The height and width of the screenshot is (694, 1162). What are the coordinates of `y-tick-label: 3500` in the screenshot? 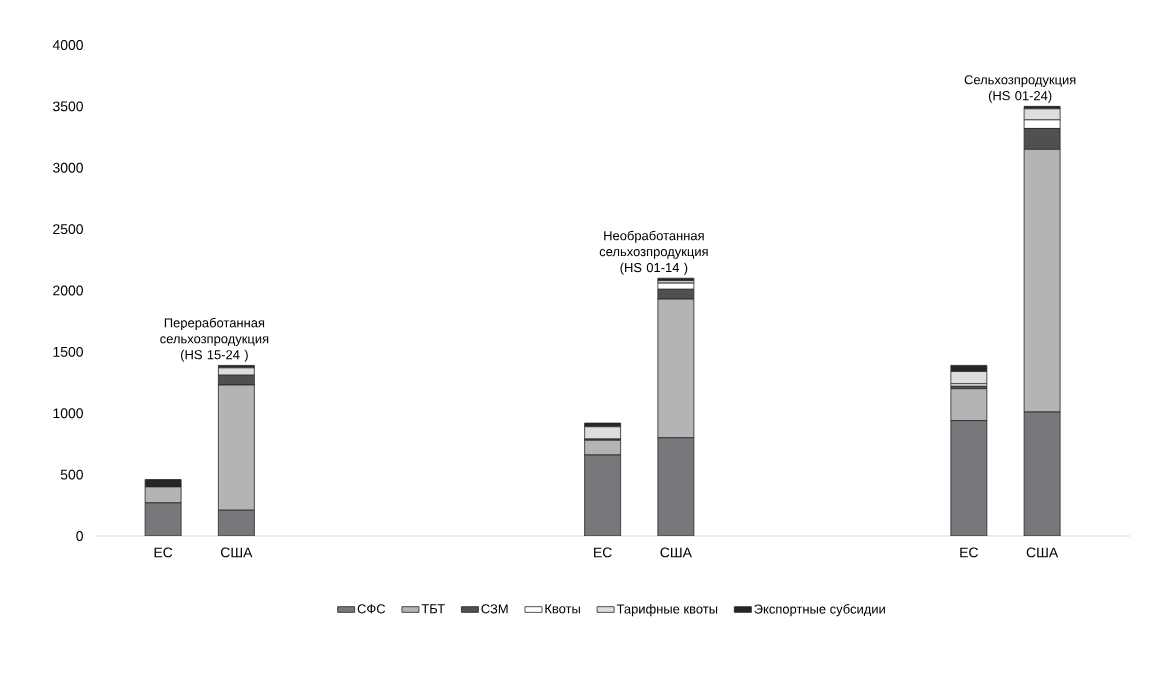 It's located at (68, 106).